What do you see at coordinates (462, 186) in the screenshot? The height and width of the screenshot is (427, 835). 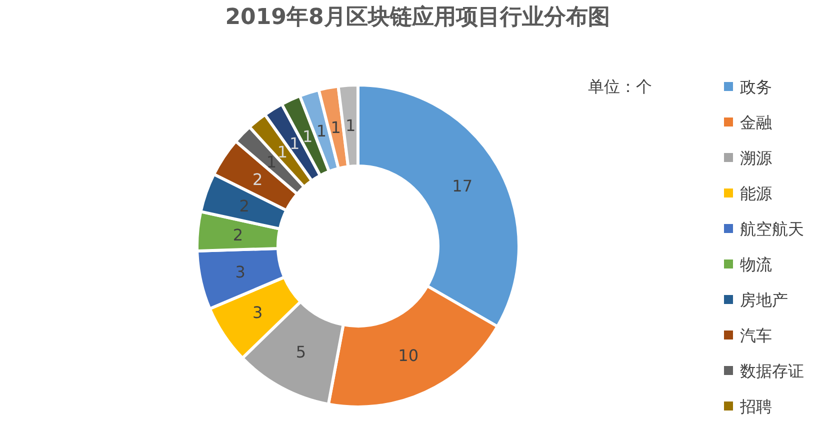 I see `data-label: 17` at bounding box center [462, 186].